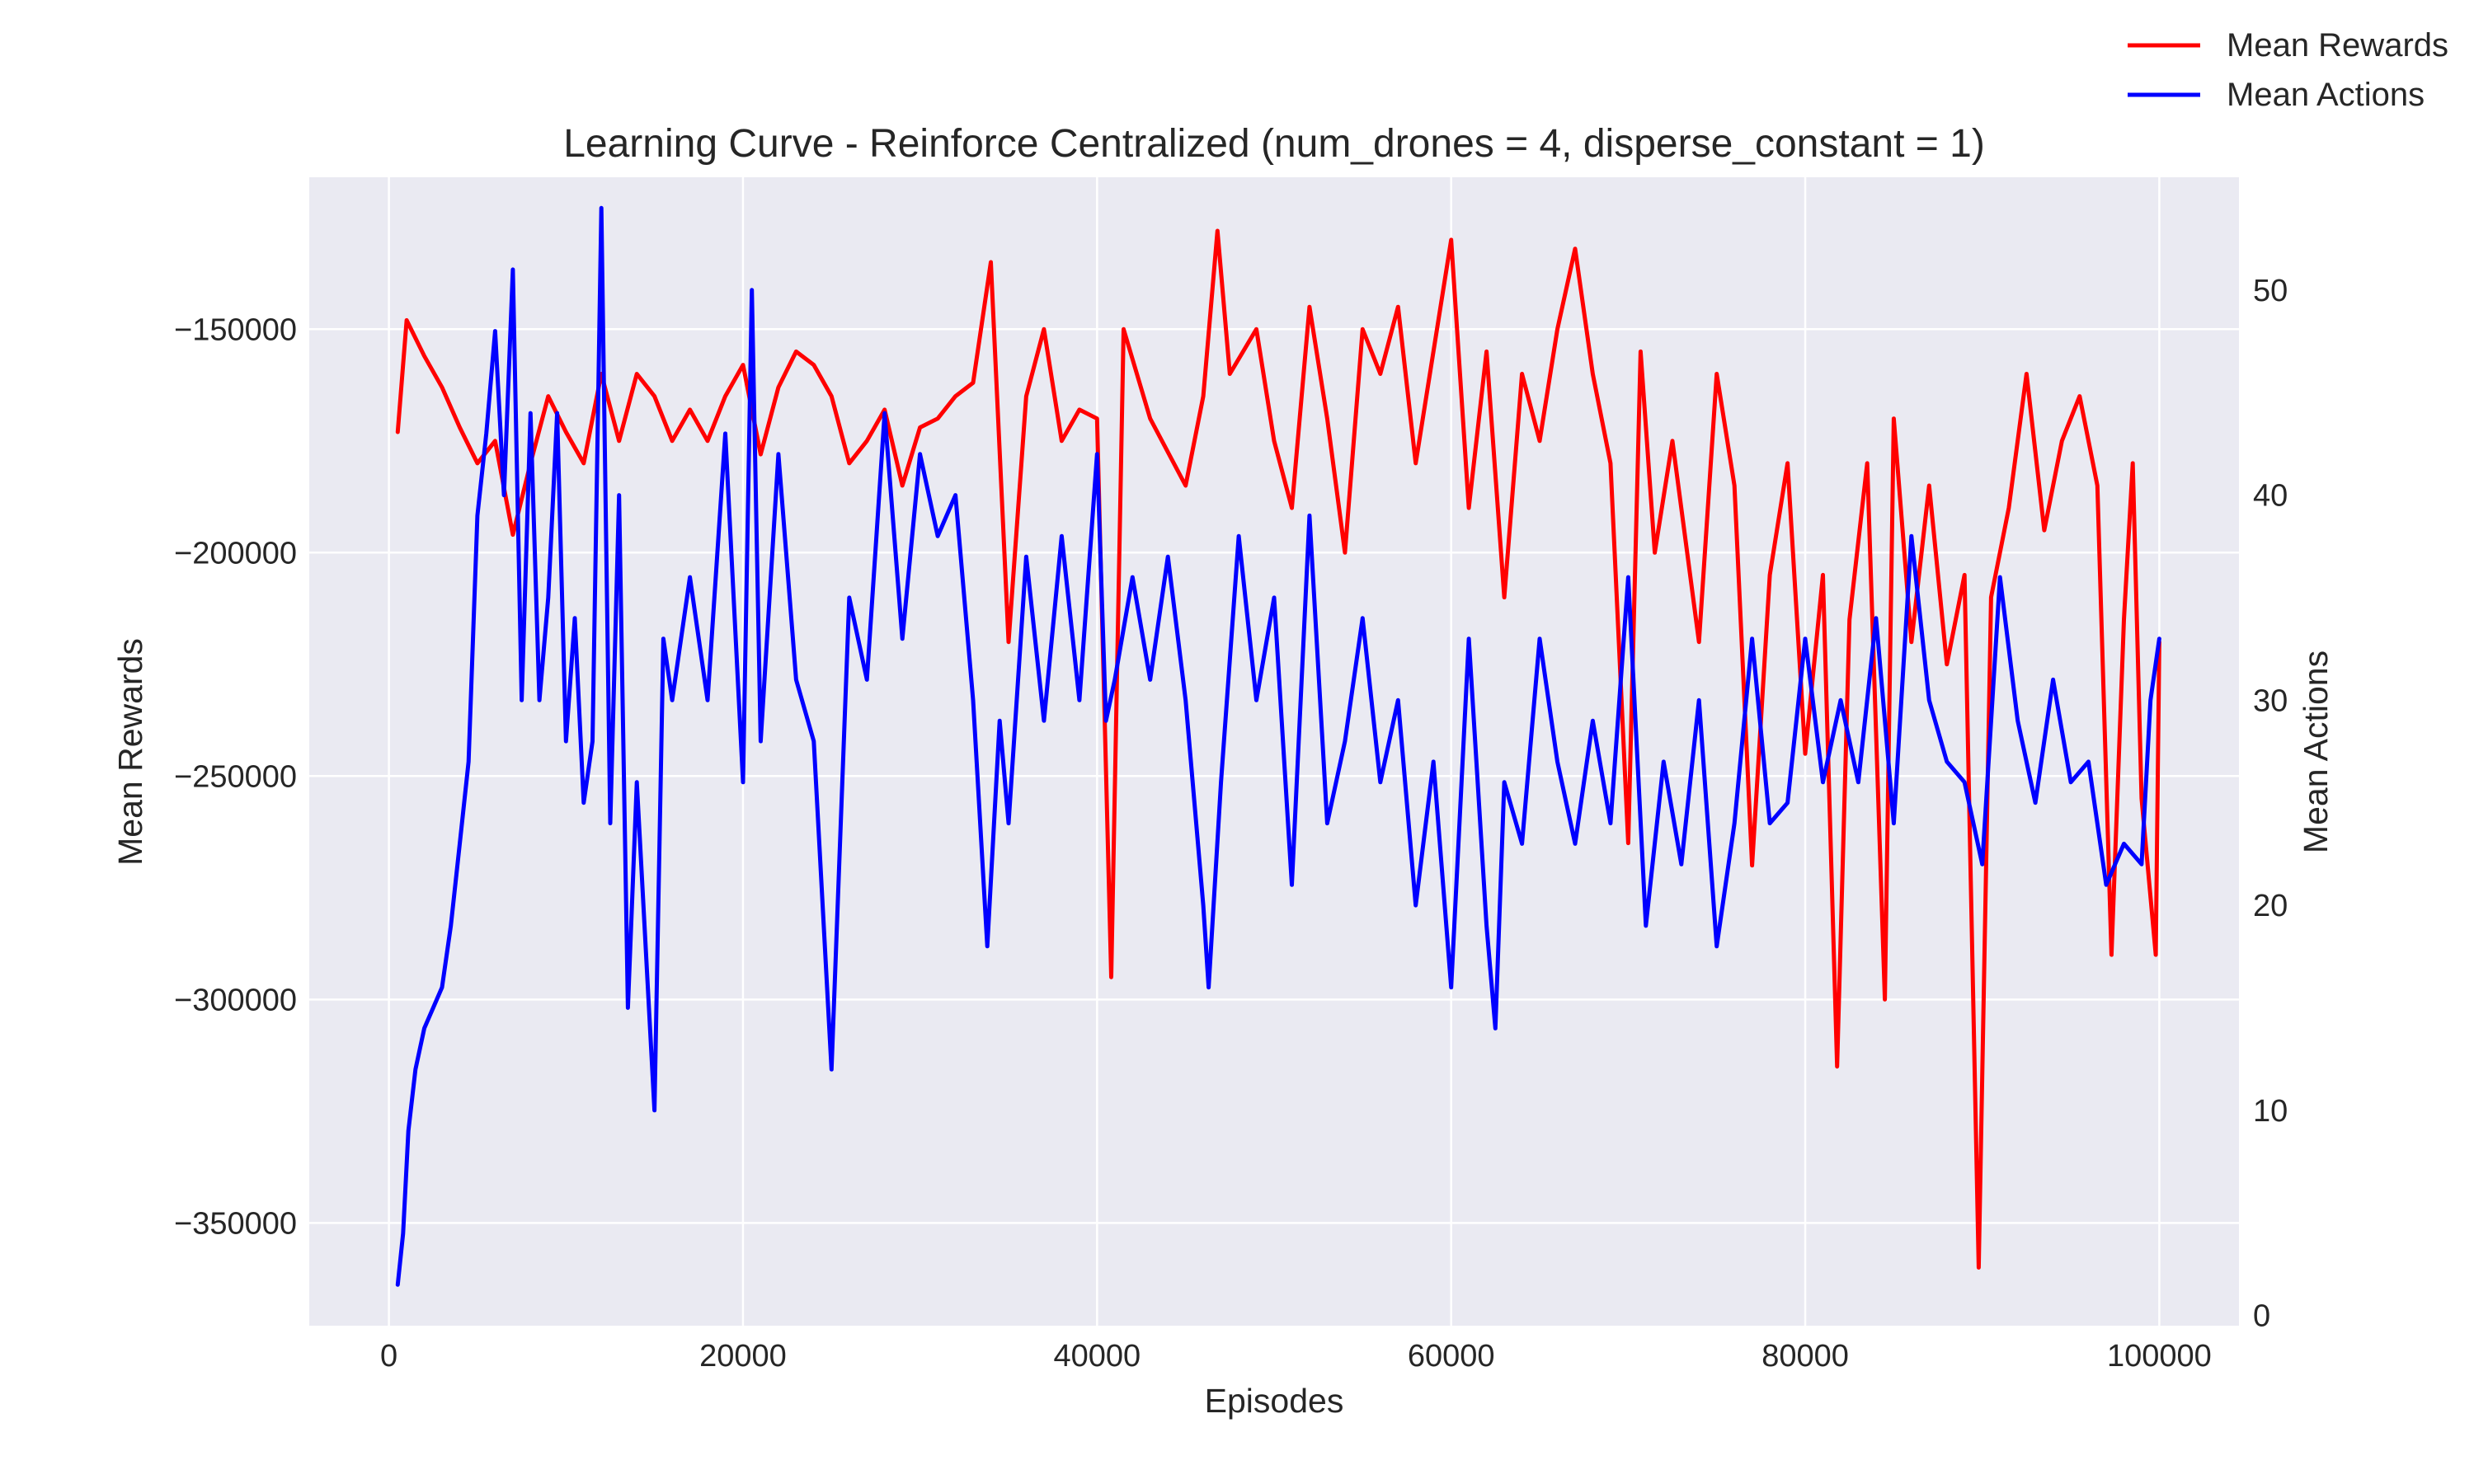 The width and height of the screenshot is (2474, 1484). Describe the element at coordinates (235, 1223) in the screenshot. I see `y-tick-label: −350000` at that location.